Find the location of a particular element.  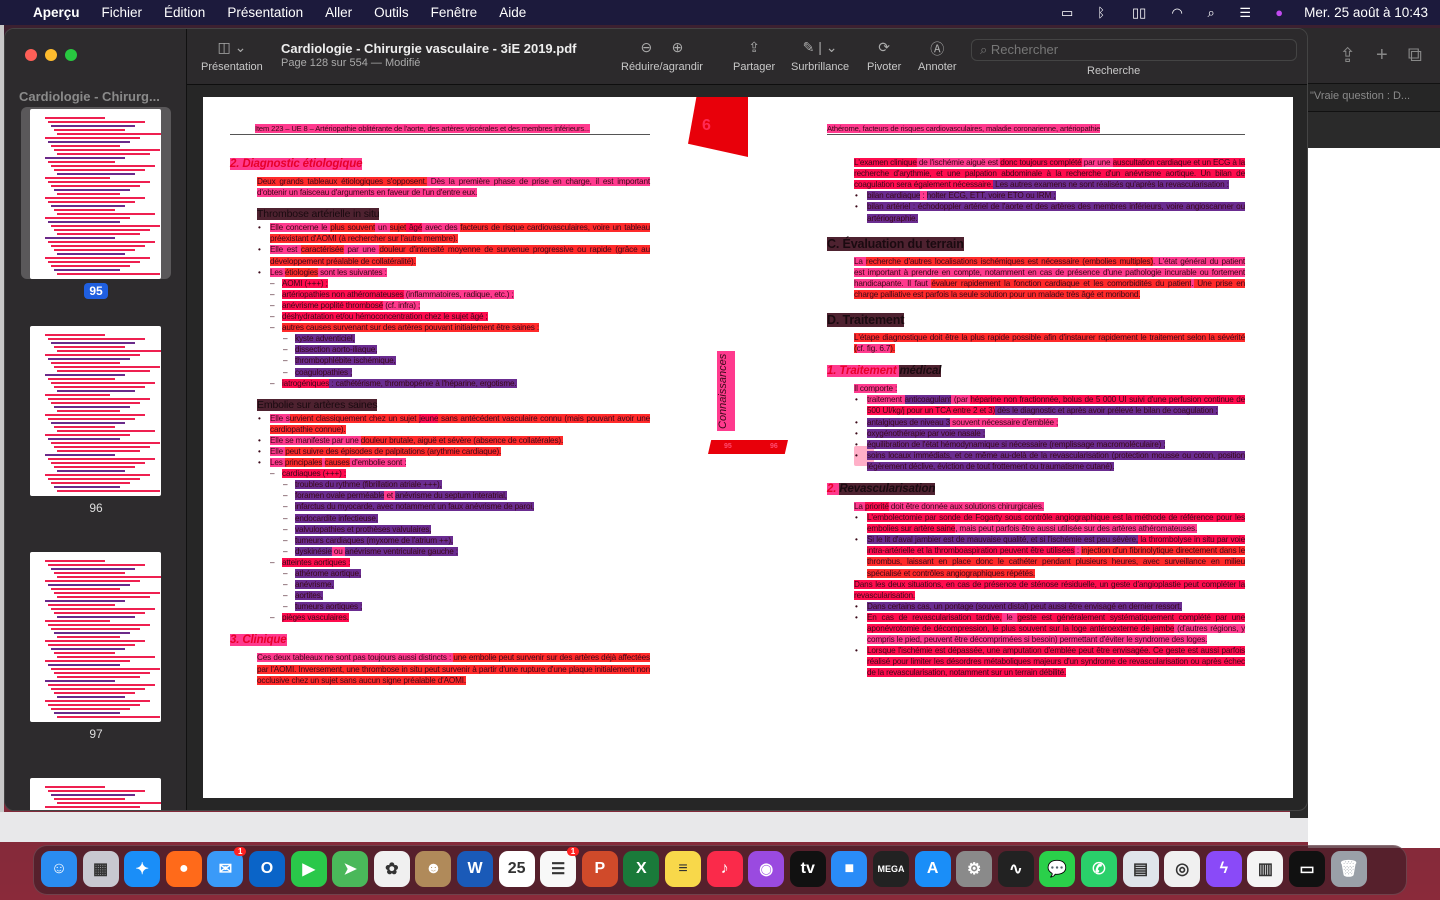

control-center-icon: ☰ is located at coordinates (1245, 12).